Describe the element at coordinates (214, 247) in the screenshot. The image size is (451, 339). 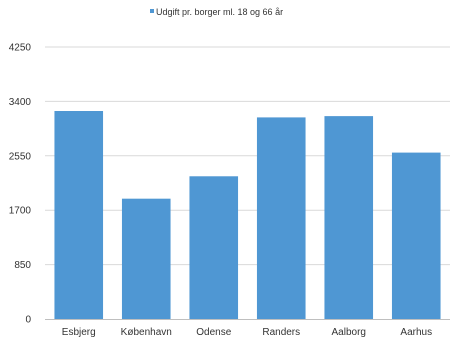
I see `bar-odense` at that location.